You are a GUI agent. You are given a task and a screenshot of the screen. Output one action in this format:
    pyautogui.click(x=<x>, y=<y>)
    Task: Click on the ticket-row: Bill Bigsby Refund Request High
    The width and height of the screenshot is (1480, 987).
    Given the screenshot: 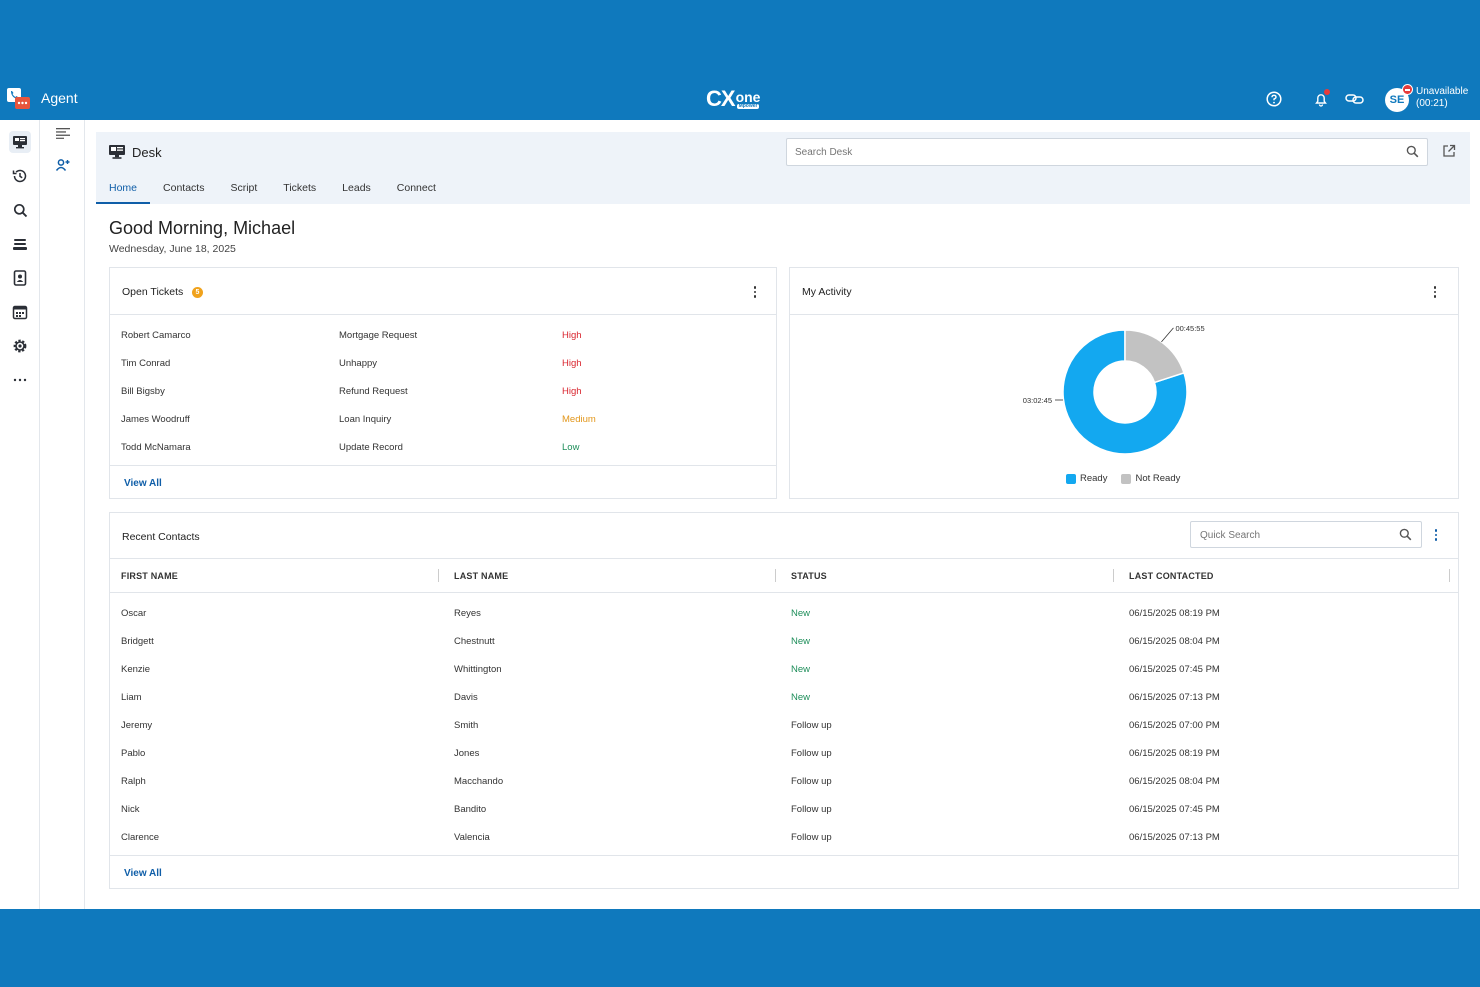 What is the action you would take?
    pyautogui.click(x=440, y=391)
    